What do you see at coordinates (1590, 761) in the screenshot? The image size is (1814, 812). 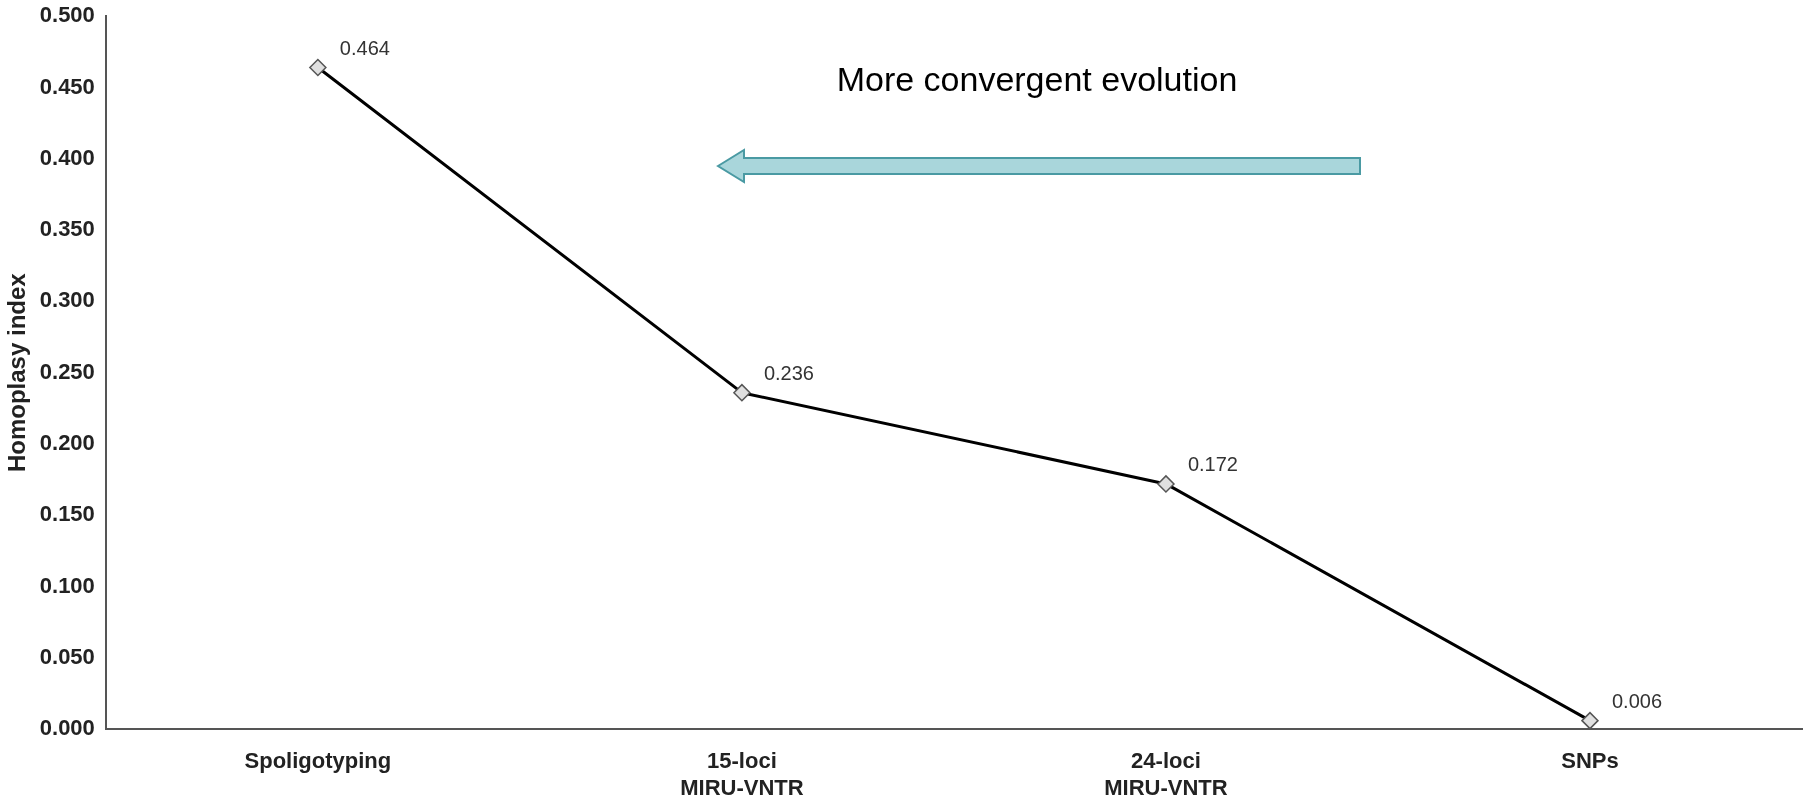 I see `x-tick-label: SNPs` at bounding box center [1590, 761].